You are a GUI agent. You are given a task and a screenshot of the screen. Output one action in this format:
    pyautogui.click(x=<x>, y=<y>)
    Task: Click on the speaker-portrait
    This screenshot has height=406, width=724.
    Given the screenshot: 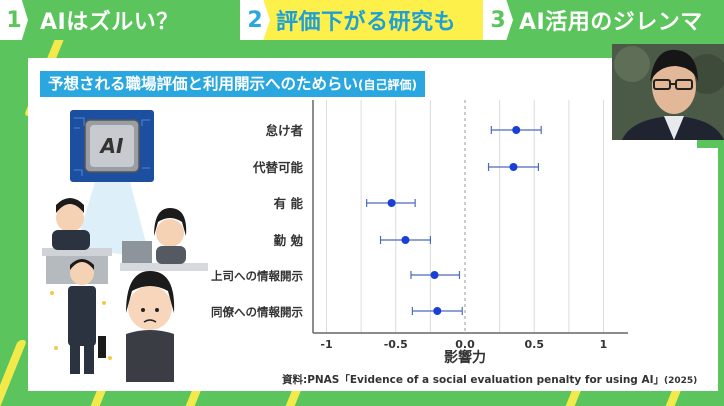 What is the action you would take?
    pyautogui.click(x=668, y=92)
    